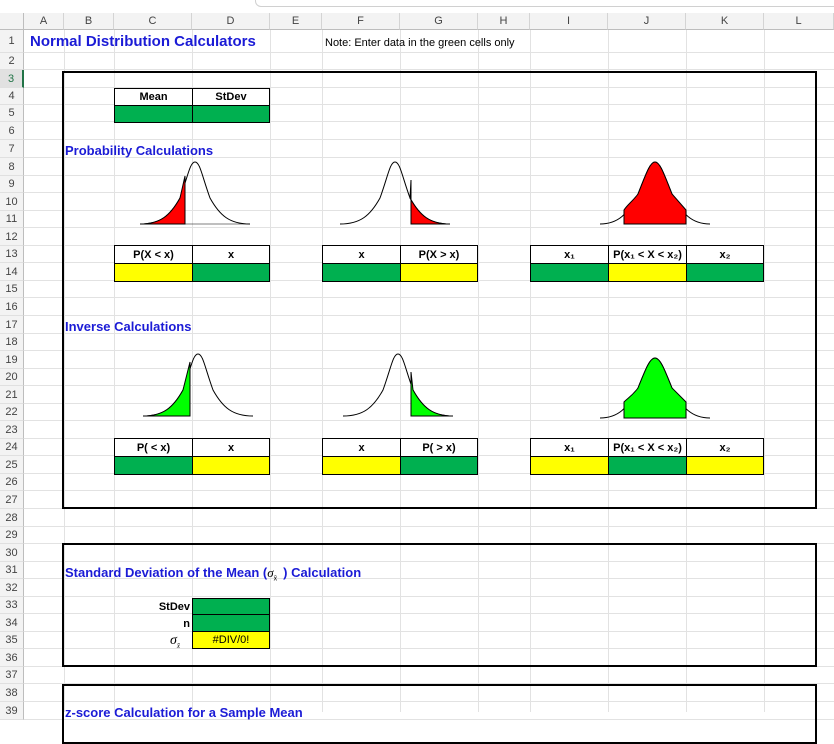  What do you see at coordinates (655, 193) in the screenshot?
I see `middle-red-curve-image` at bounding box center [655, 193].